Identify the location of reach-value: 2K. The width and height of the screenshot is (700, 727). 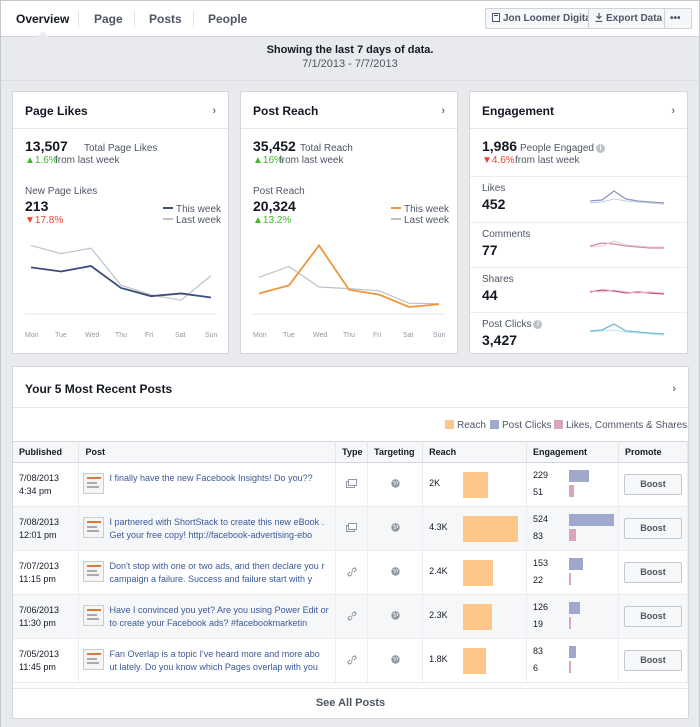
(435, 483).